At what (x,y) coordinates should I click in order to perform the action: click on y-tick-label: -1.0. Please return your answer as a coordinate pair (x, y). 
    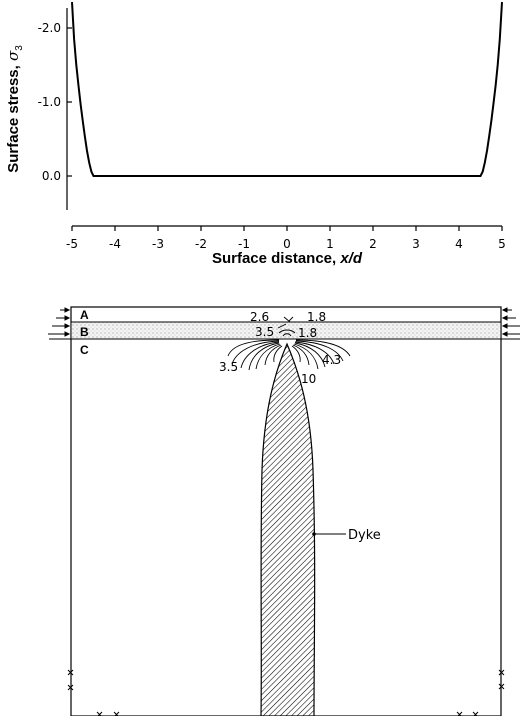
    Looking at the image, I should click on (49, 102).